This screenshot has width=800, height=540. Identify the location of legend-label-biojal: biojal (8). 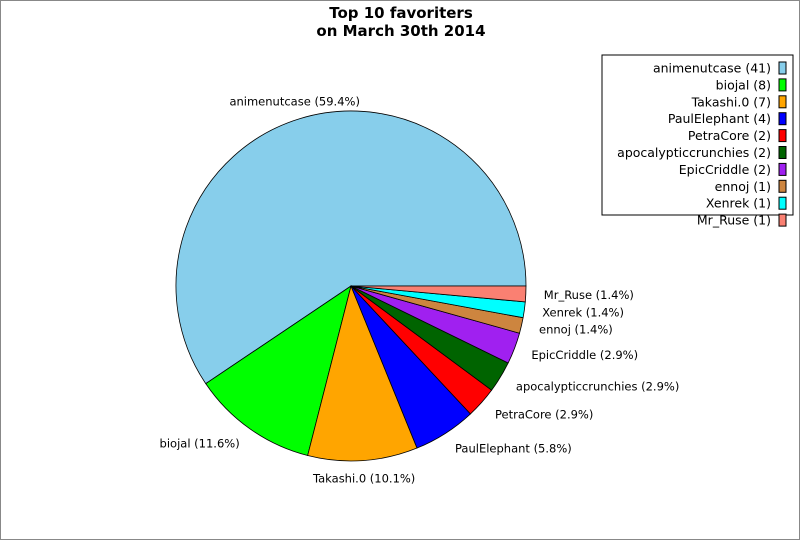
(743, 84).